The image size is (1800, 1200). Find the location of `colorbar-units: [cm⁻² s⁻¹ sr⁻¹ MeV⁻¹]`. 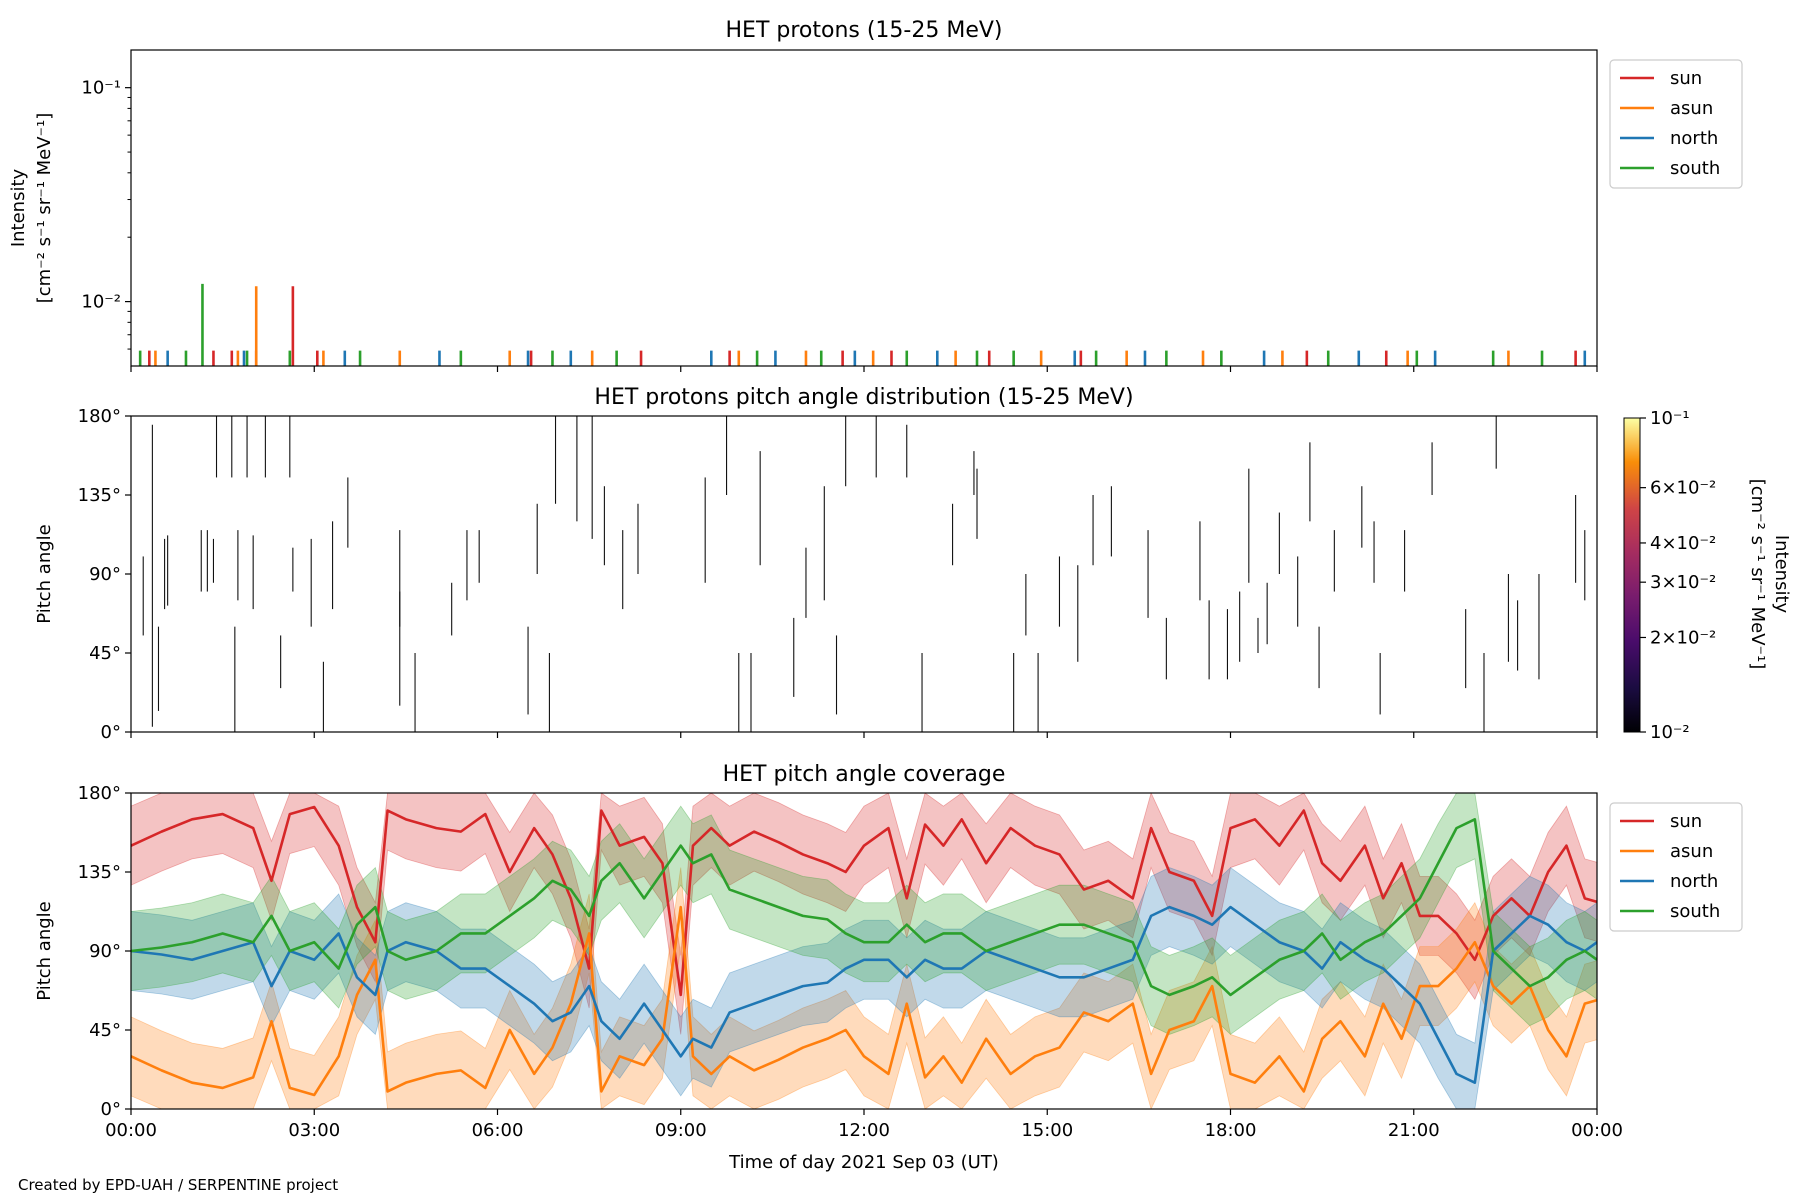

colorbar-units: [cm⁻² s⁻¹ sr⁻¹ MeV⁻¹] is located at coordinates (1757, 574).